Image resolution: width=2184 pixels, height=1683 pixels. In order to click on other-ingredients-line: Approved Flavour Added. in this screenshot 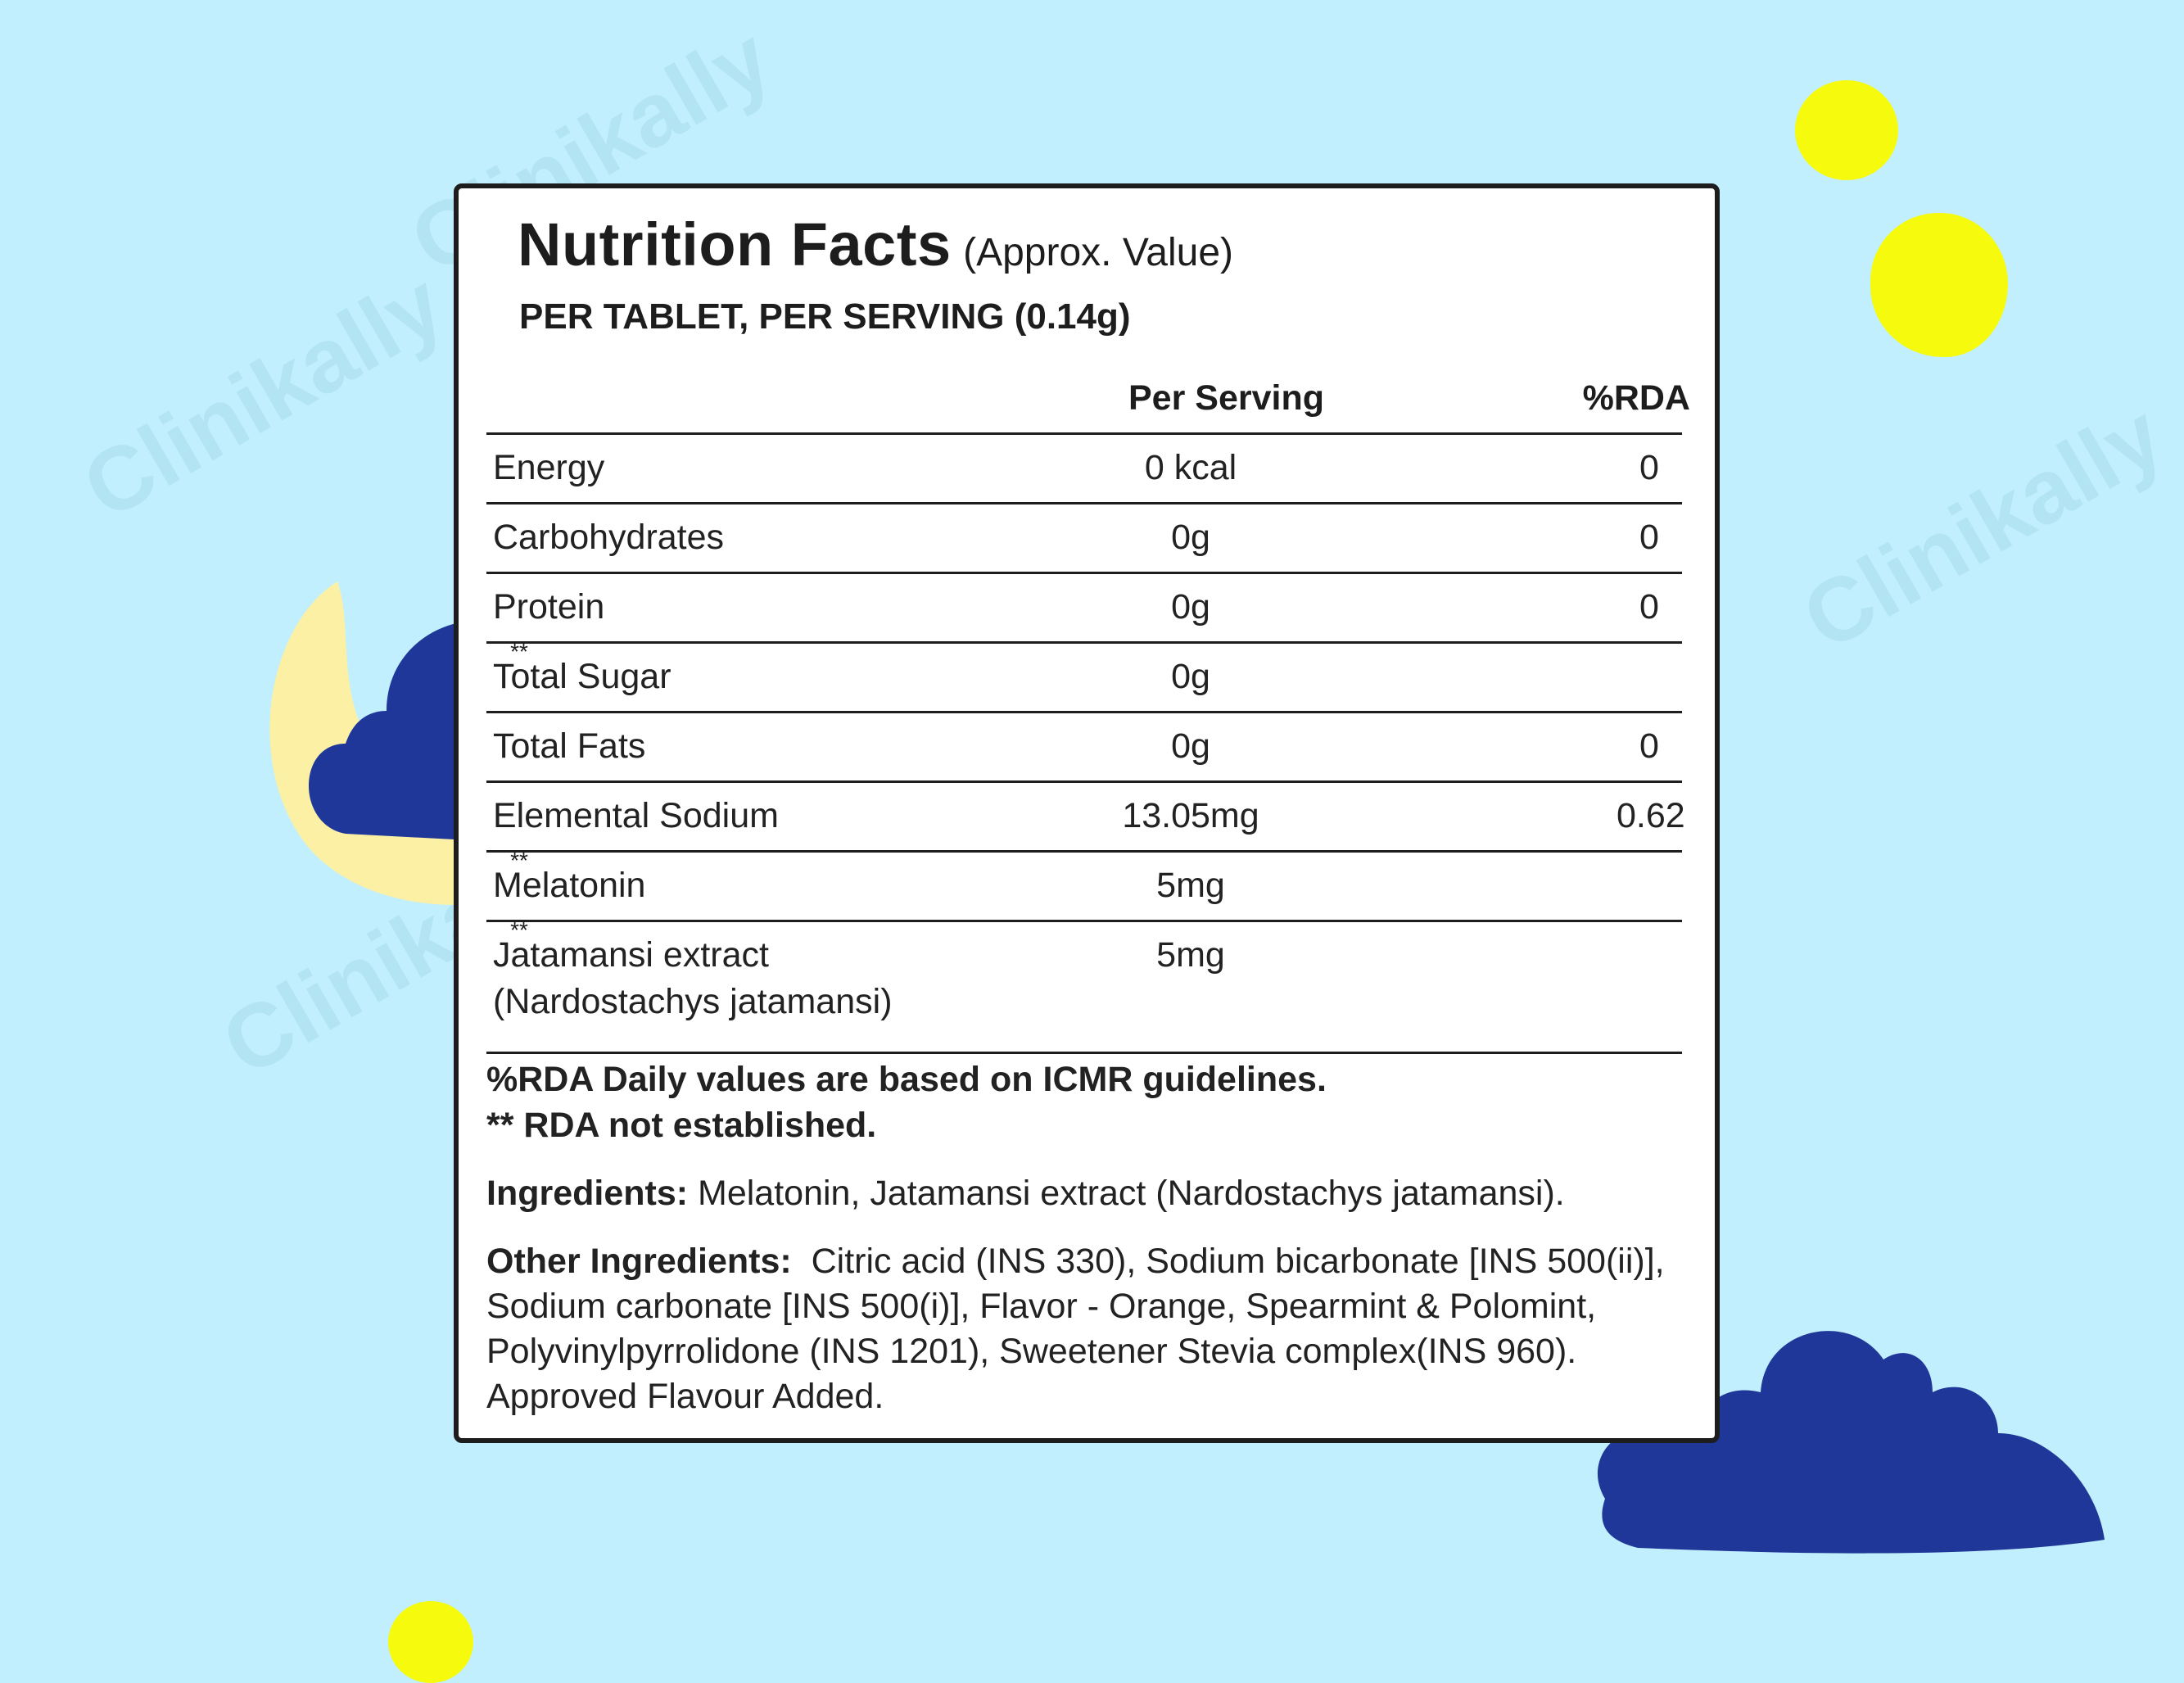, I will do `click(685, 1396)`.